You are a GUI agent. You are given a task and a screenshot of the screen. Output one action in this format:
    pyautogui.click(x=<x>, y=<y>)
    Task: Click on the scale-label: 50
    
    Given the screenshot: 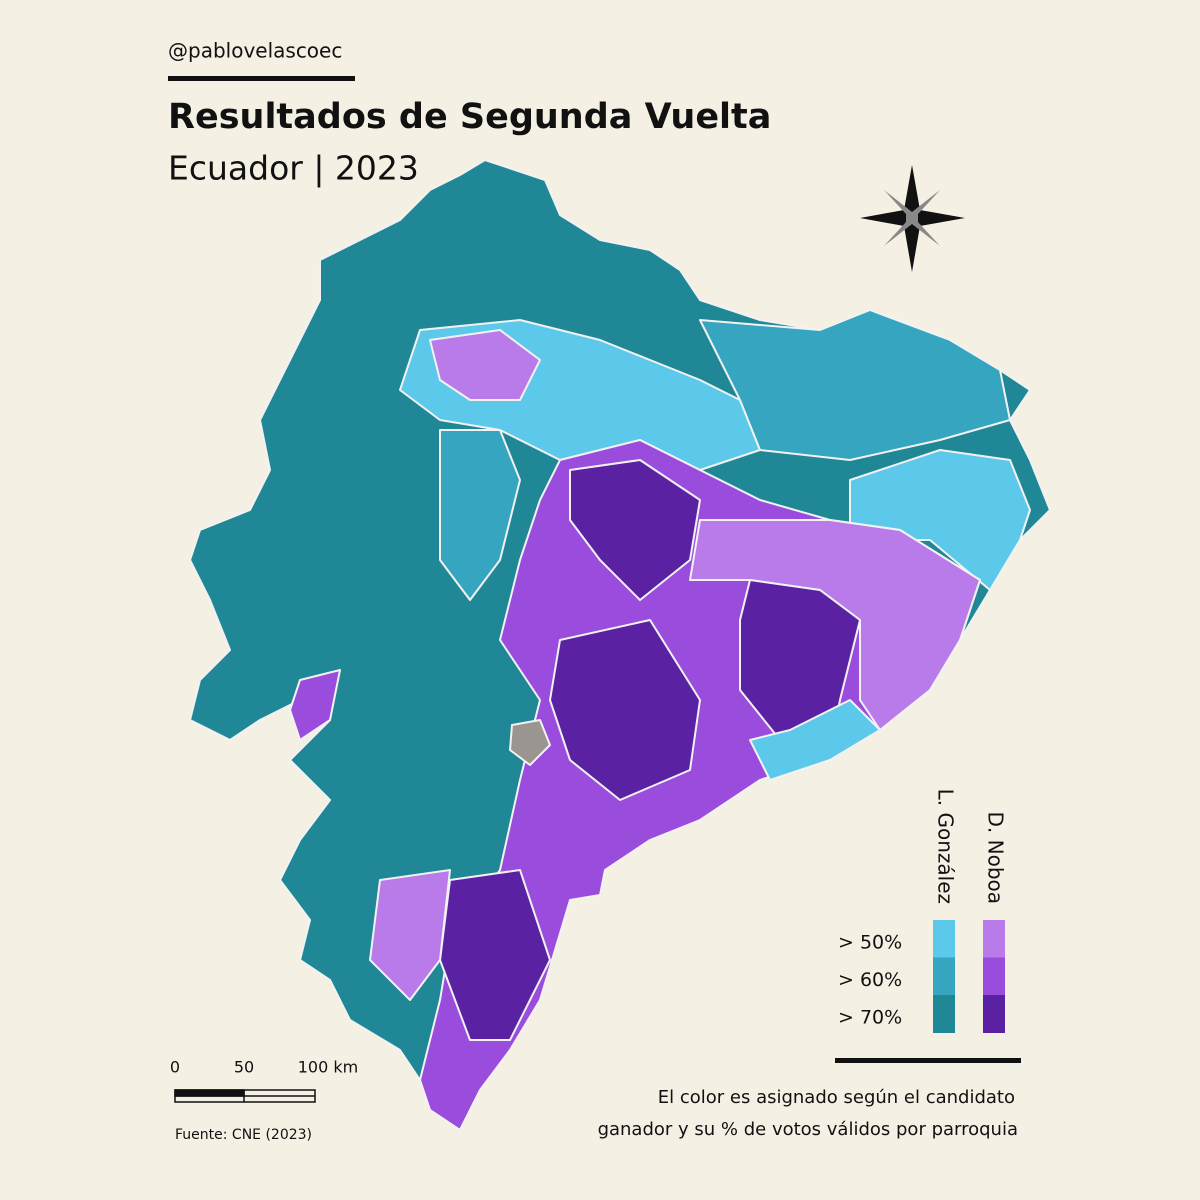 What is the action you would take?
    pyautogui.click(x=244, y=1067)
    